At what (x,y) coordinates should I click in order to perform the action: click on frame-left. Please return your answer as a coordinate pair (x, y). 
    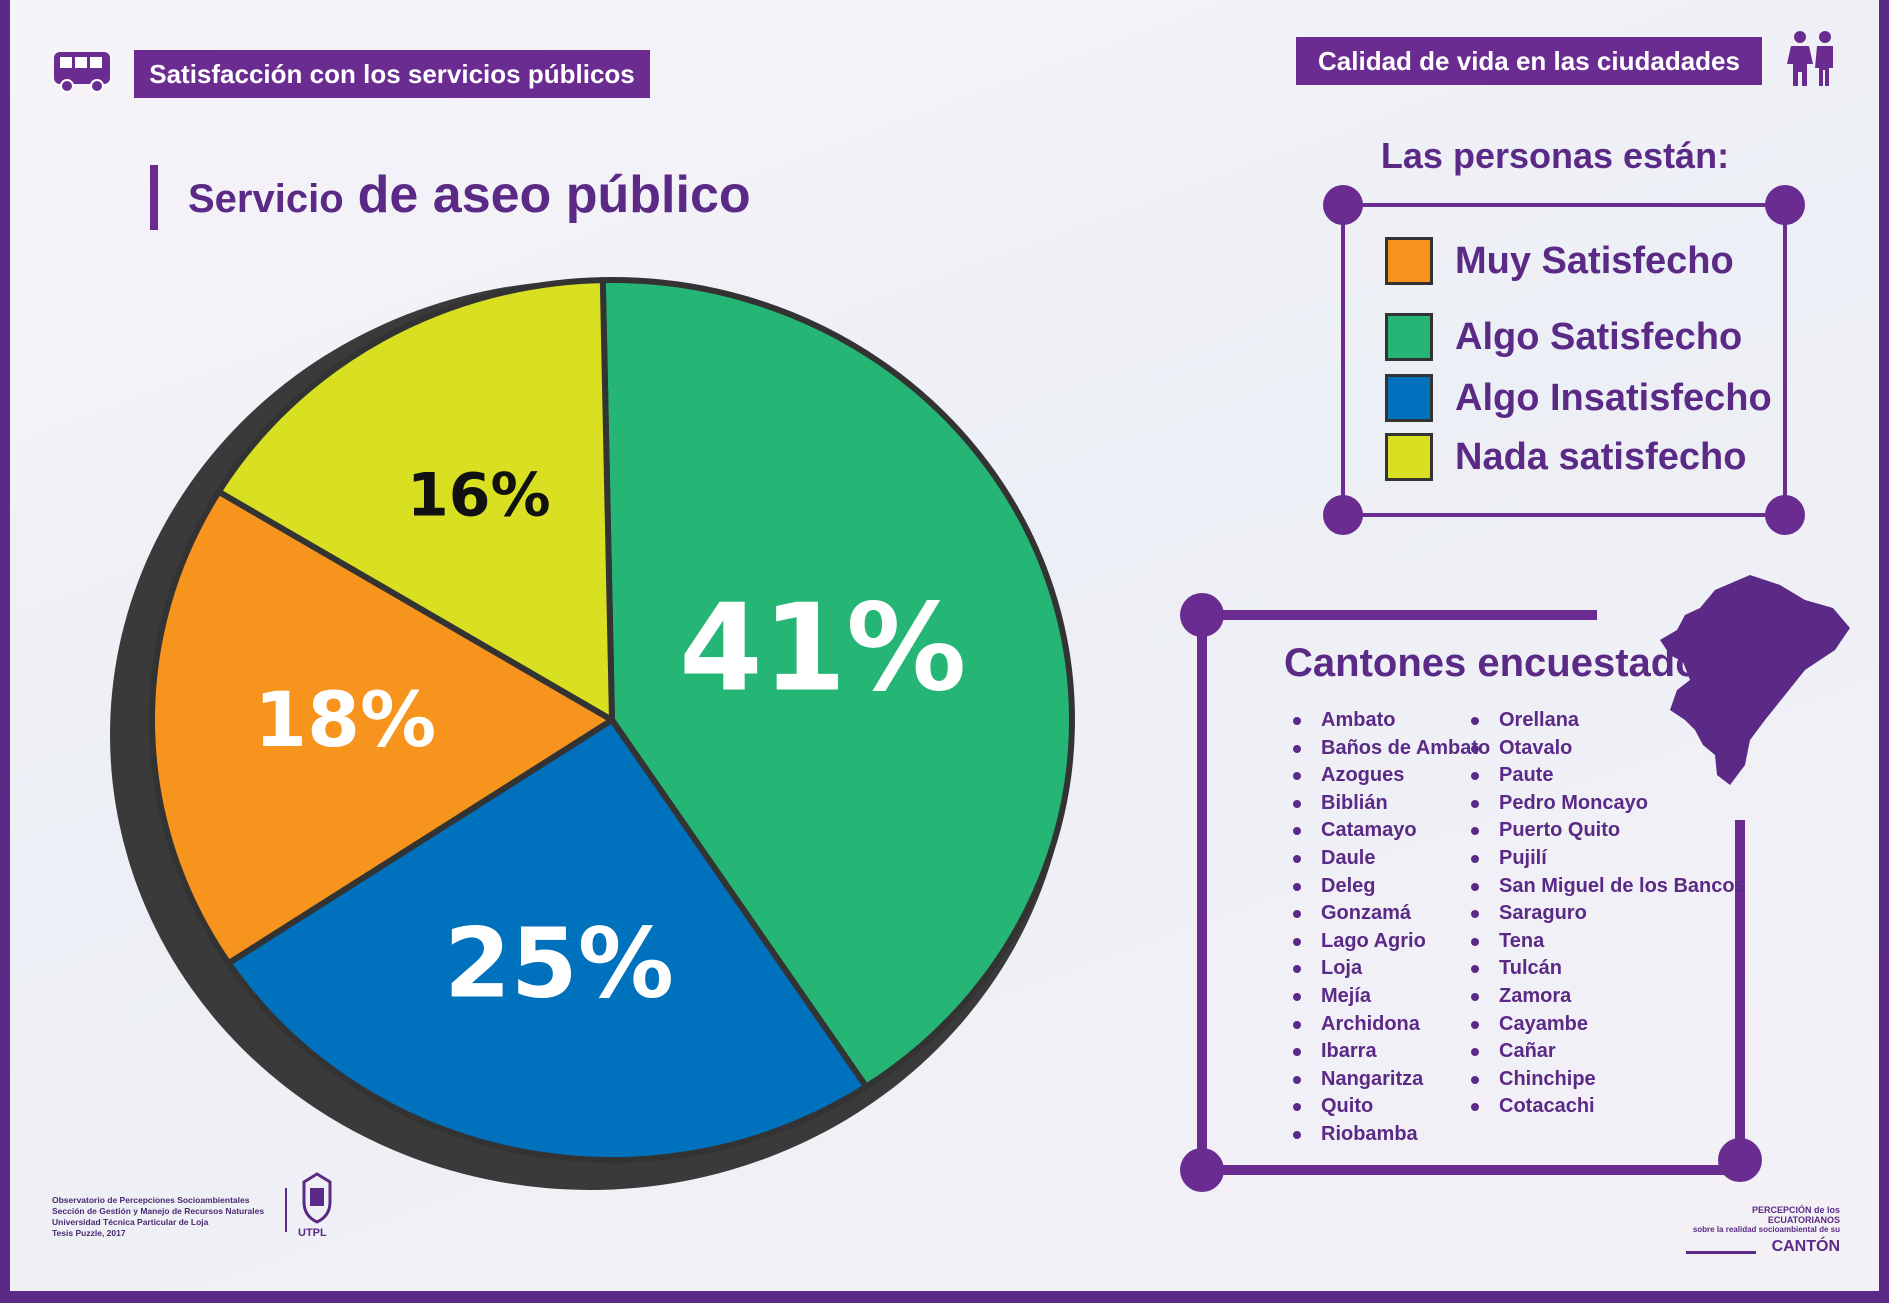
    Looking at the image, I should click on (5, 651).